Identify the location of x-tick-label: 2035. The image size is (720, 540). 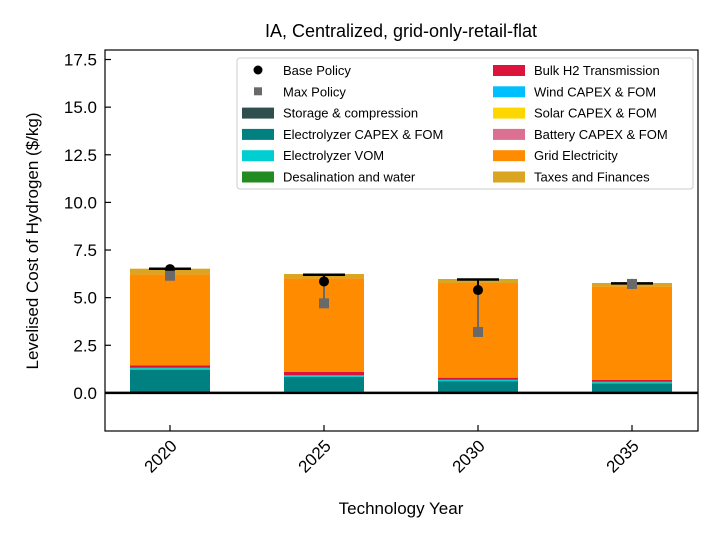
(623, 456).